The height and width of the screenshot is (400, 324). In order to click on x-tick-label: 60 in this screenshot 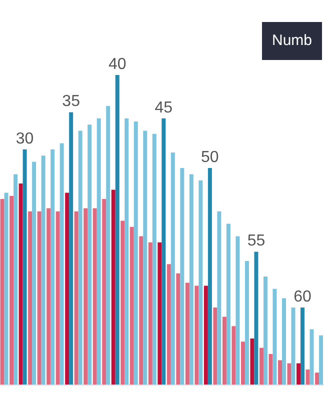, I will do `click(303, 297)`.